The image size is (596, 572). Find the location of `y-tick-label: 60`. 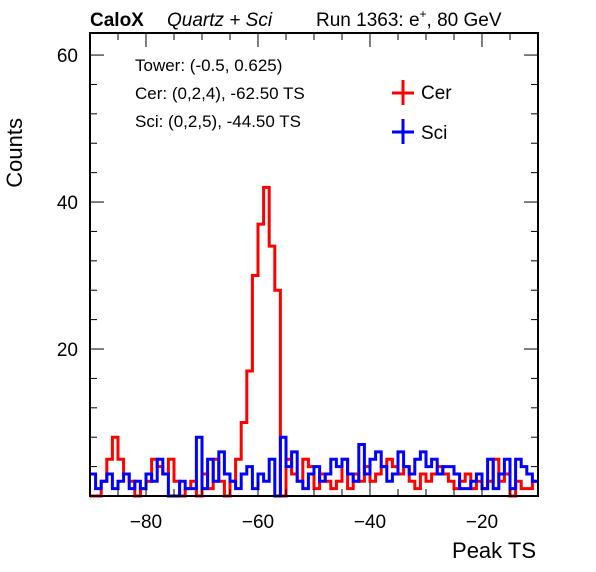

y-tick-label: 60 is located at coordinates (67, 56).